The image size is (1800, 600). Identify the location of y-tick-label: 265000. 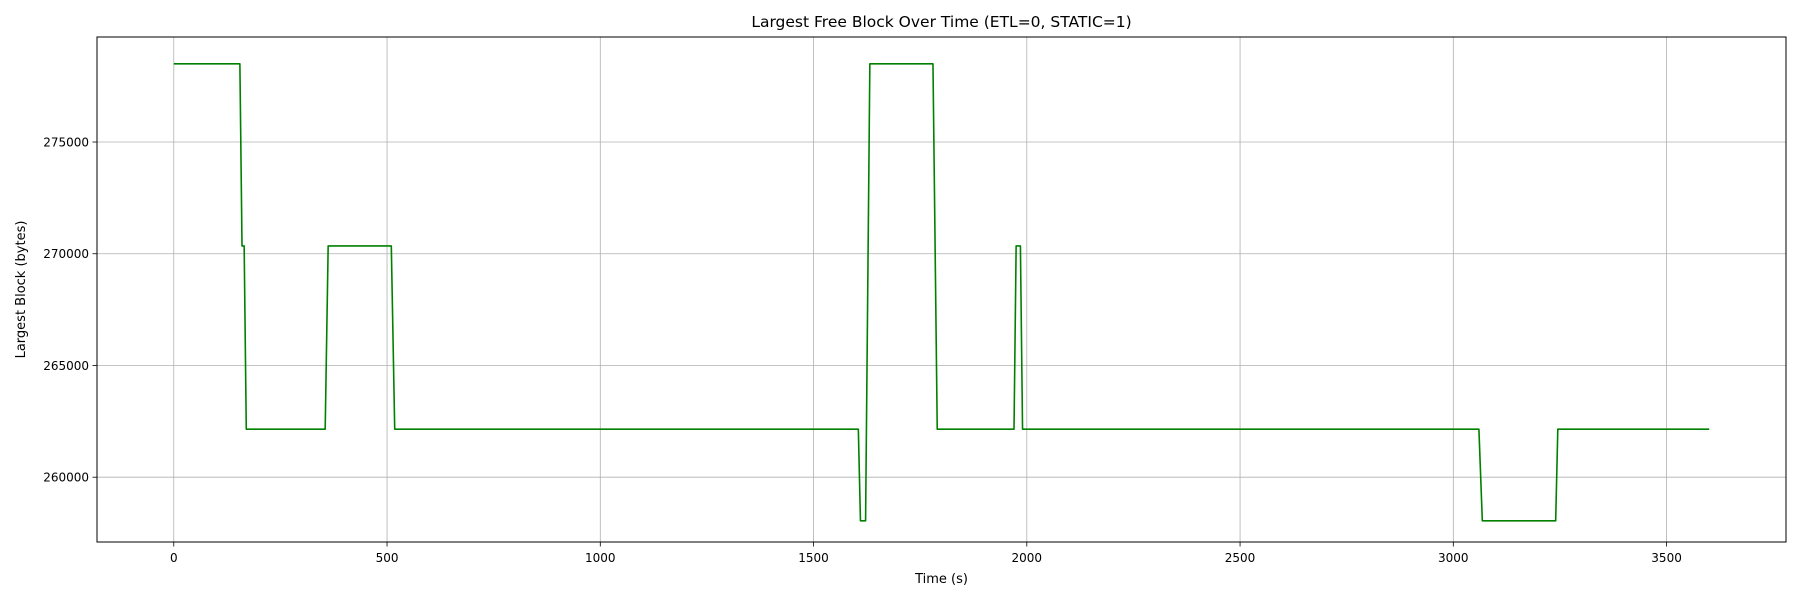
(66, 366).